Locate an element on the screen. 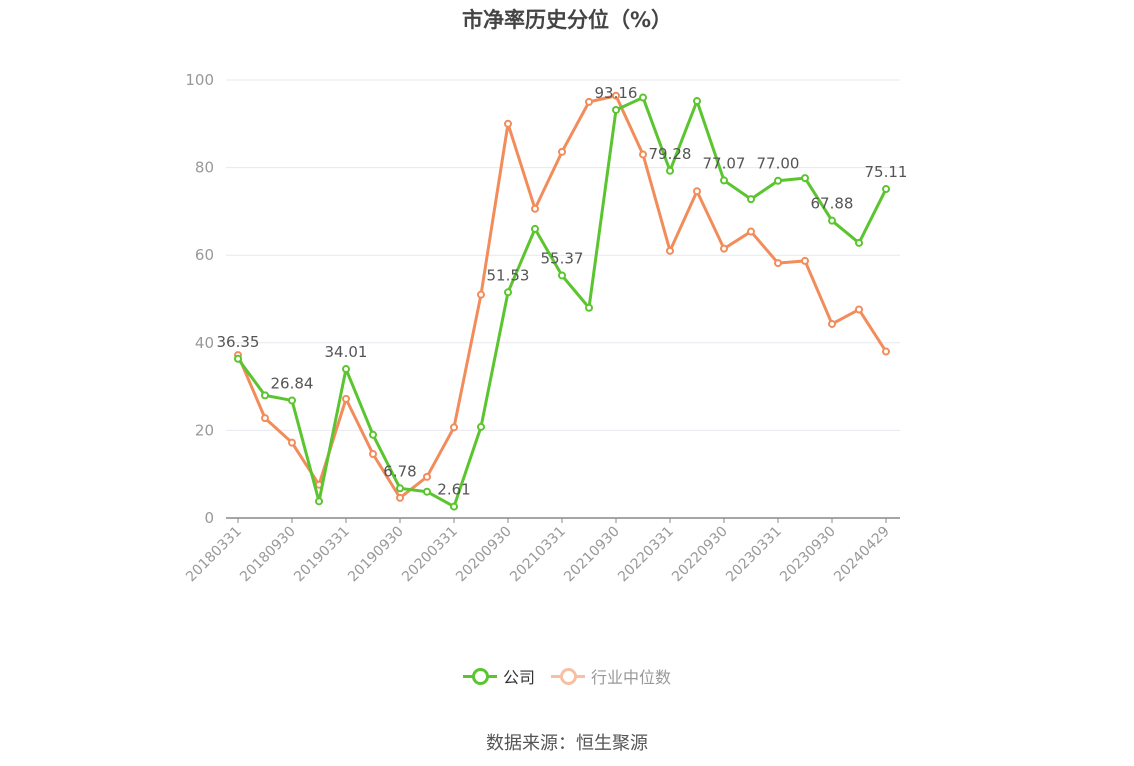 Image resolution: width=1134 pixels, height=766 pixels. x-tick-label: 20230930 is located at coordinates (808, 555).